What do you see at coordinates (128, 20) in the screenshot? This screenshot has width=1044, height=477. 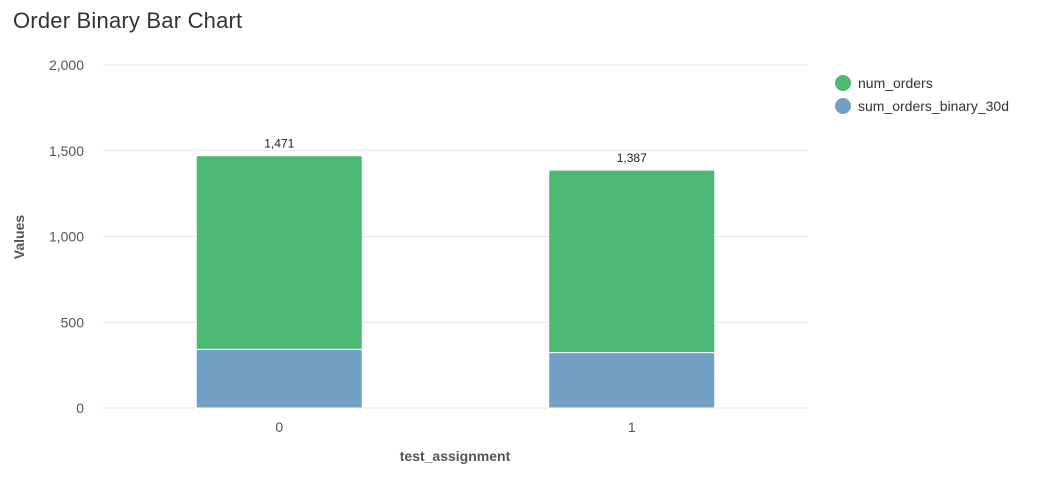 I see `chart-title: Order Binary Bar Chart` at bounding box center [128, 20].